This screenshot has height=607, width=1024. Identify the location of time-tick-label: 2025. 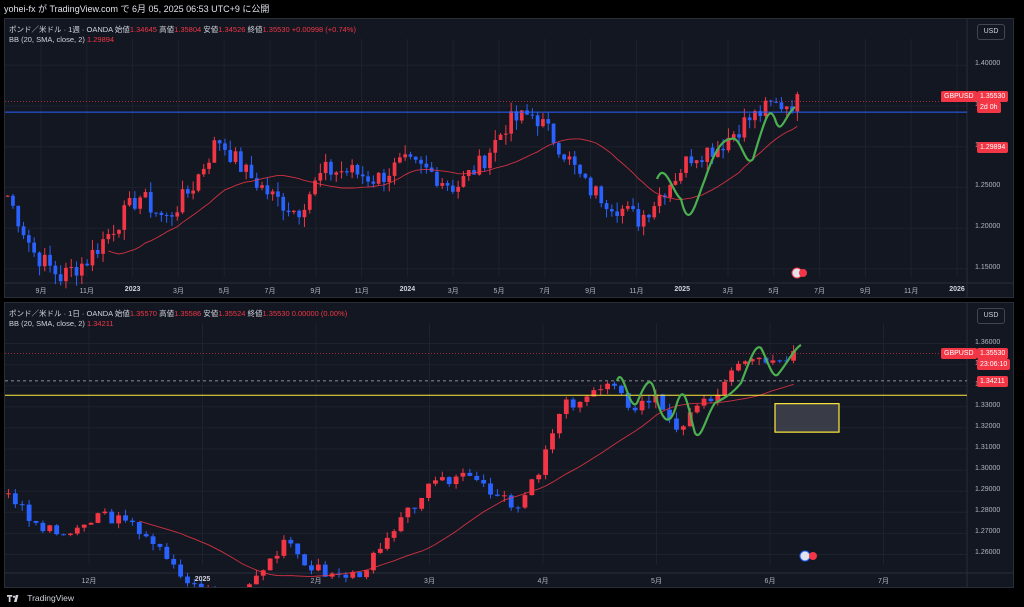
(682, 289).